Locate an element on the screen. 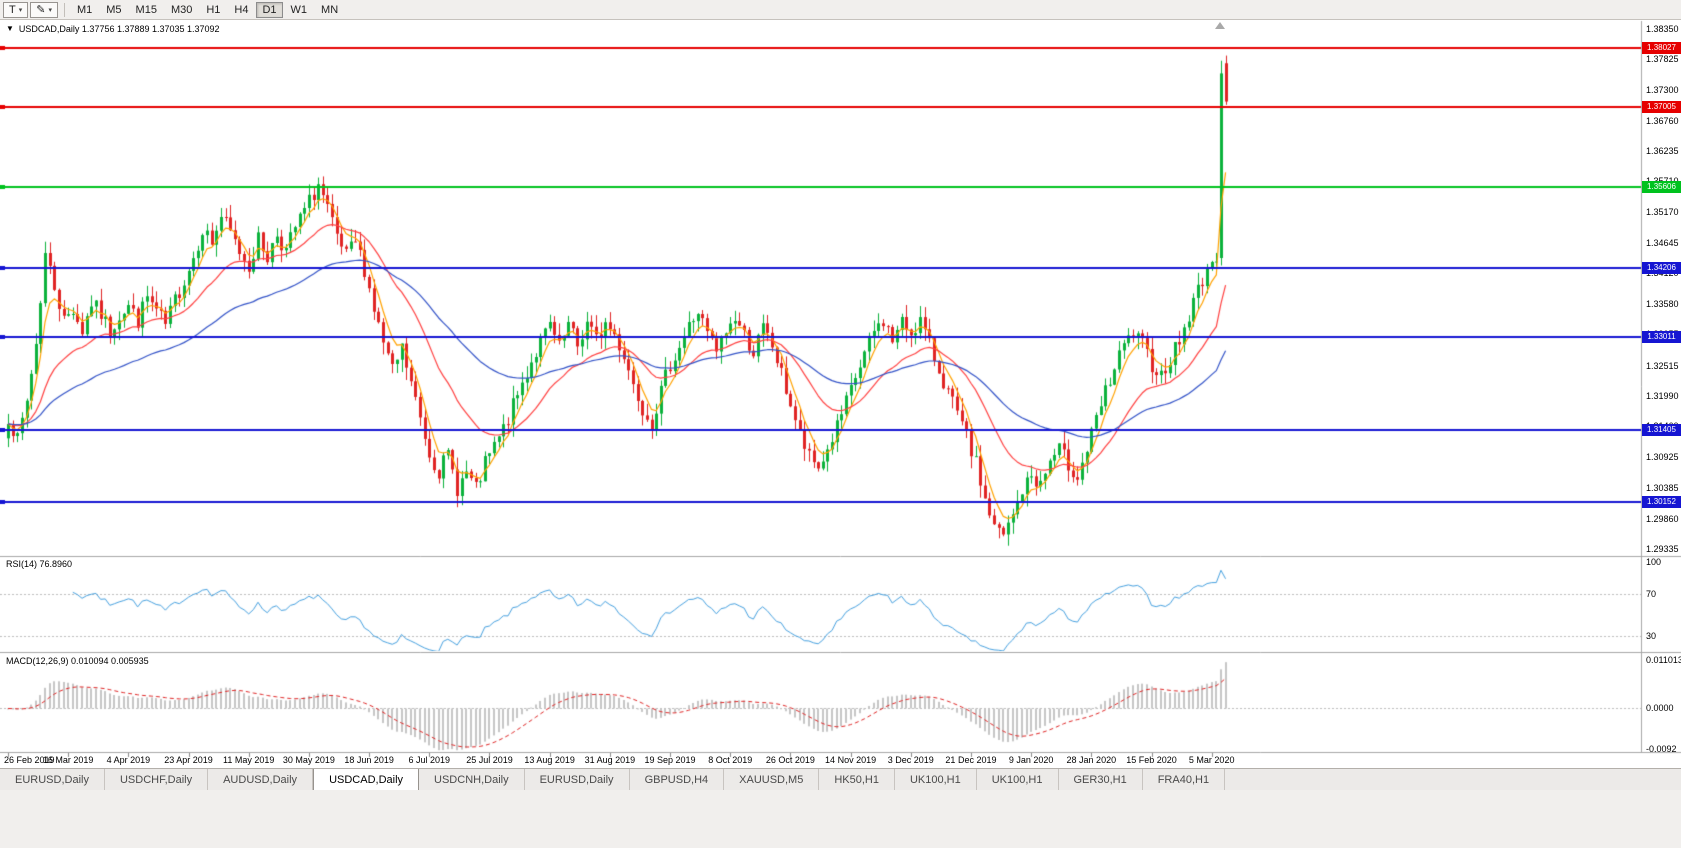 Image resolution: width=1681 pixels, height=848 pixels. price-tick: 1.34645 is located at coordinates (1662, 242).